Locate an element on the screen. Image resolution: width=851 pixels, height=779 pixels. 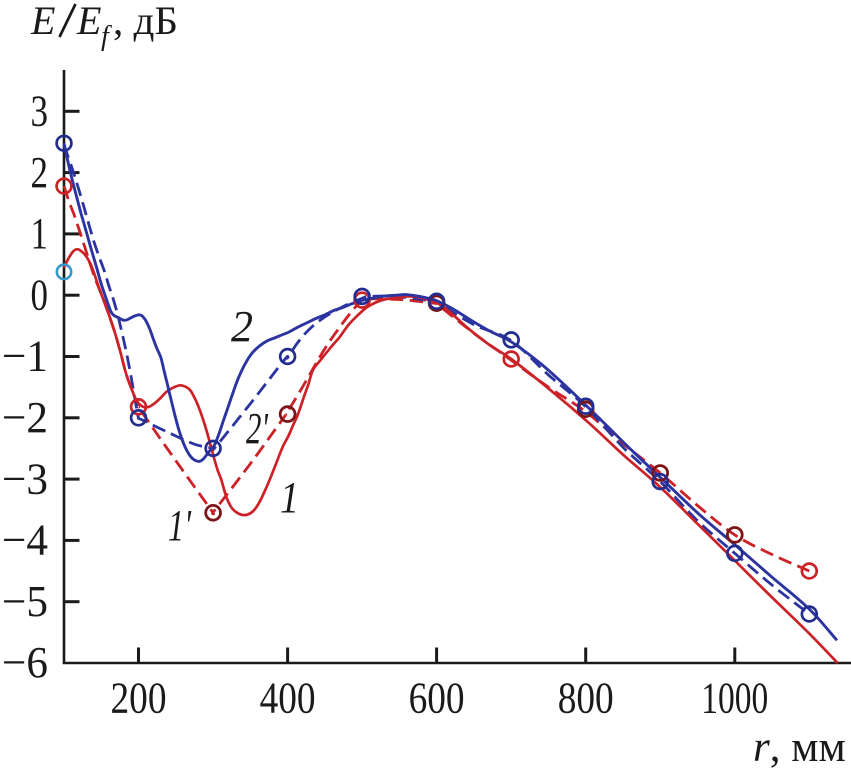
svg-text: −4 is located at coordinates (25, 540).